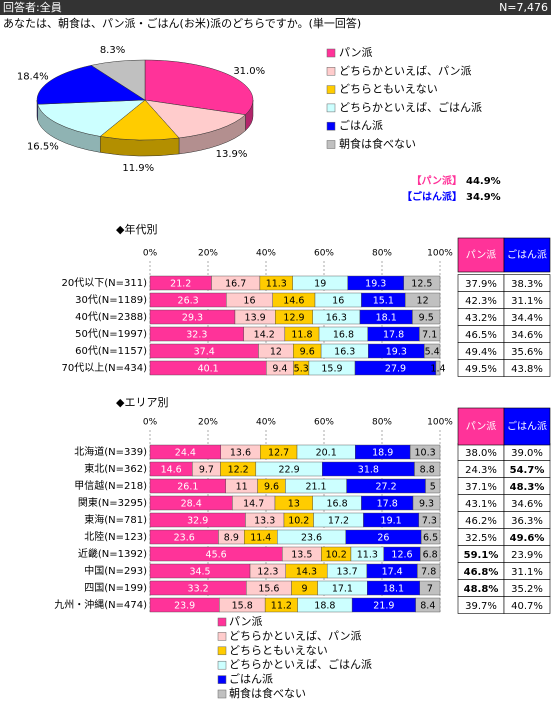 The height and width of the screenshot is (704, 551). I want to click on x-tick-label: 100%, so click(440, 254).